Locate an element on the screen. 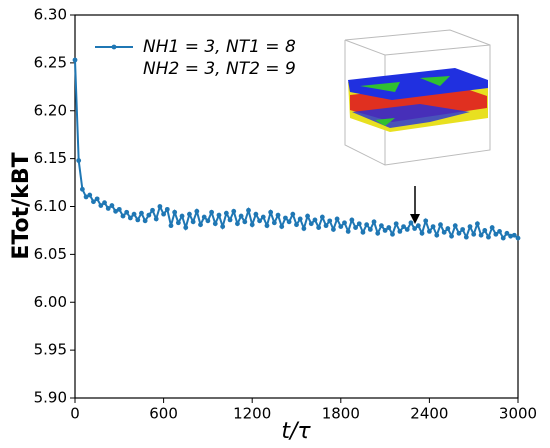 The width and height of the screenshot is (550, 448). x-tick-label: 2400 is located at coordinates (429, 414).